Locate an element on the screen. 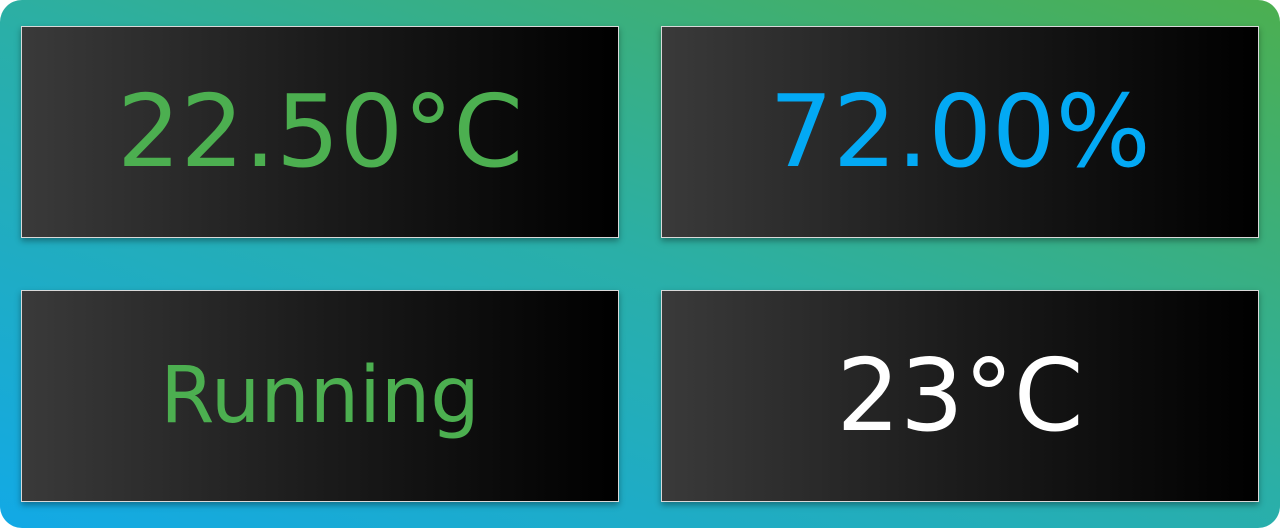 This screenshot has width=1280, height=528. setpoint-value: 23°C is located at coordinates (960, 395).